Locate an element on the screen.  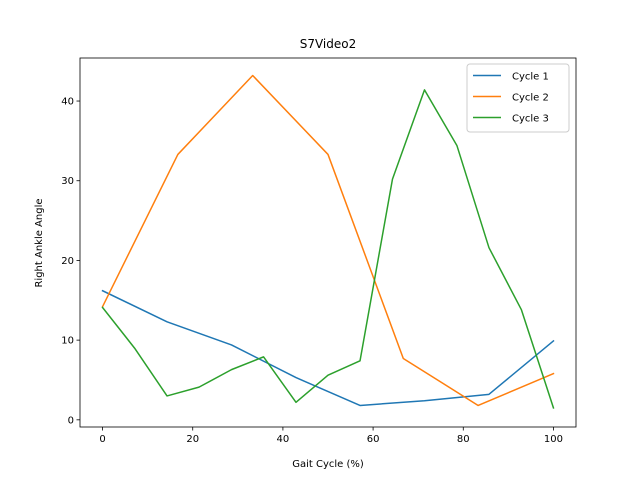
legend-label-cycle-3: Cycle 3 is located at coordinates (530, 119).